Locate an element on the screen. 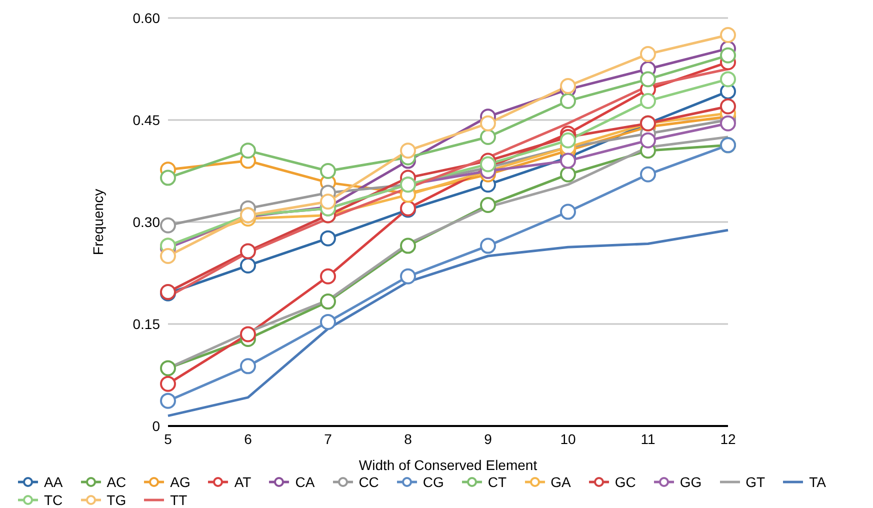 This screenshot has width=873, height=508. x-tick-label: 10 is located at coordinates (568, 438).